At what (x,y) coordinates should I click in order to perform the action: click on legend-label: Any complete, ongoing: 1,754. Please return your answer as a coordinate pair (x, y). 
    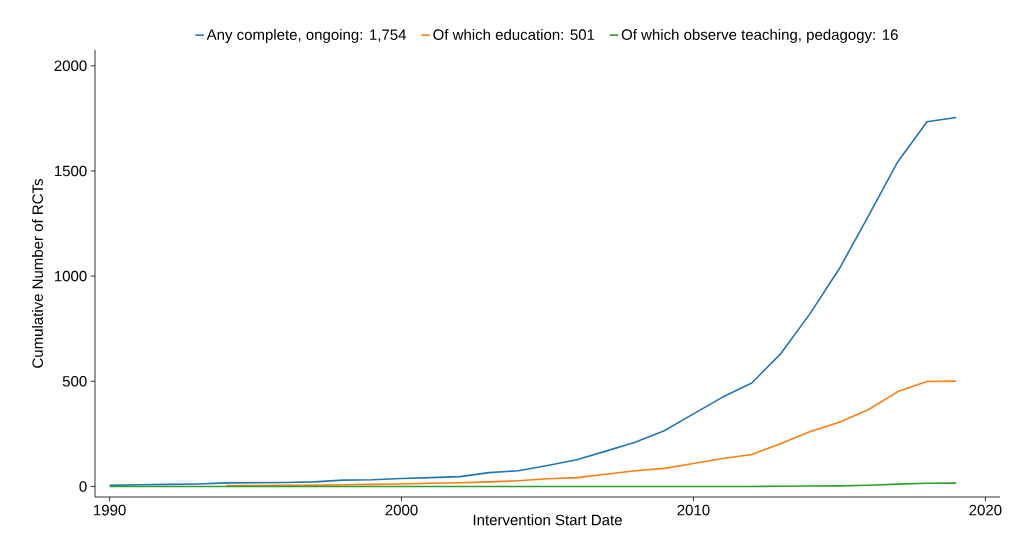
    Looking at the image, I should click on (306, 35).